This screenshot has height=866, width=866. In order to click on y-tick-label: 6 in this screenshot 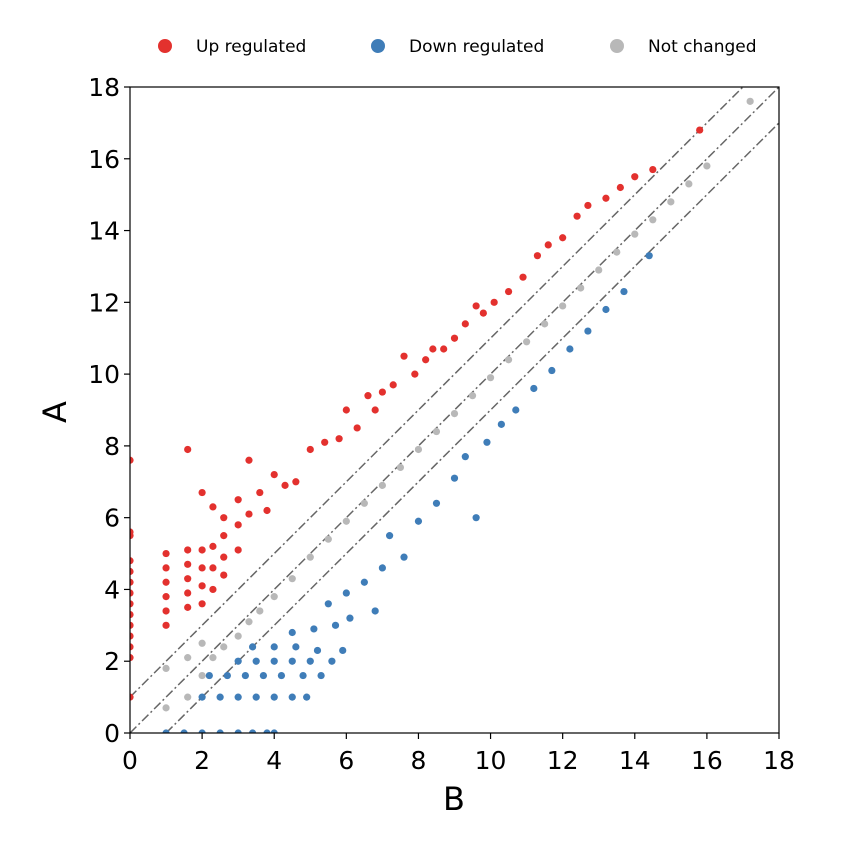, I will do `click(112, 518)`.